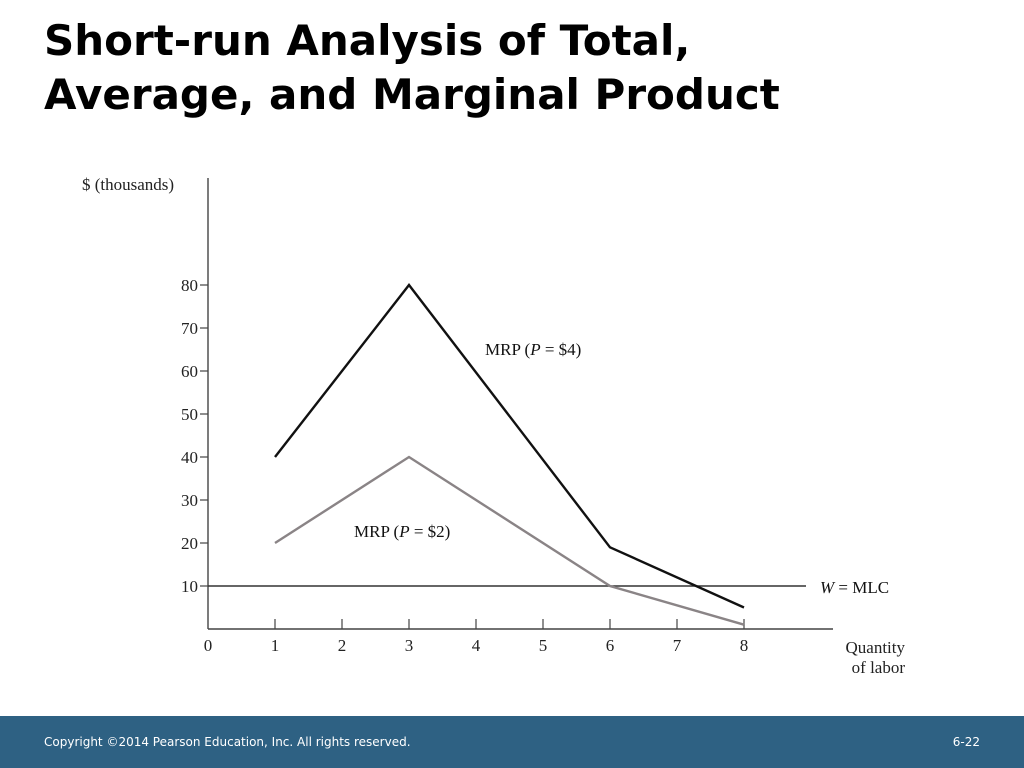 The height and width of the screenshot is (768, 1024). I want to click on label-part: = $2), so click(430, 531).